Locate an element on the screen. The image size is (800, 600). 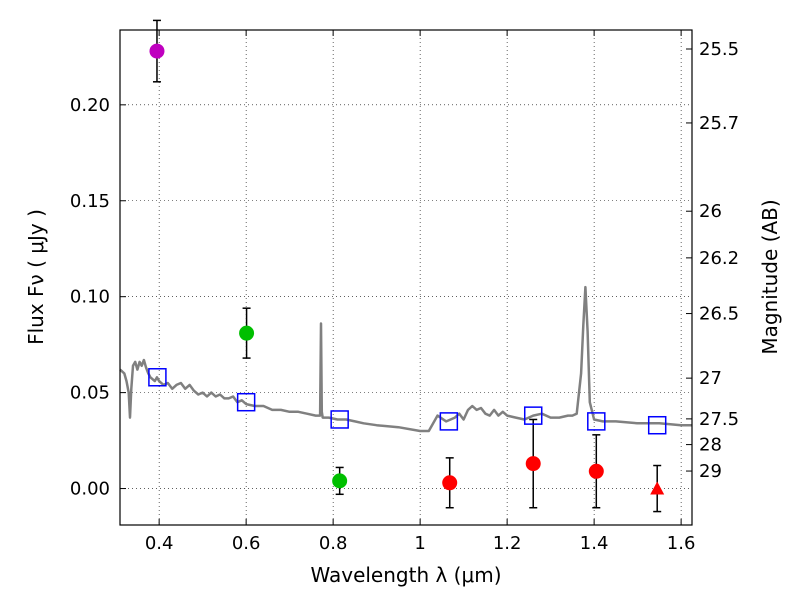
x-tick-label: 0.8 is located at coordinates (333, 543).